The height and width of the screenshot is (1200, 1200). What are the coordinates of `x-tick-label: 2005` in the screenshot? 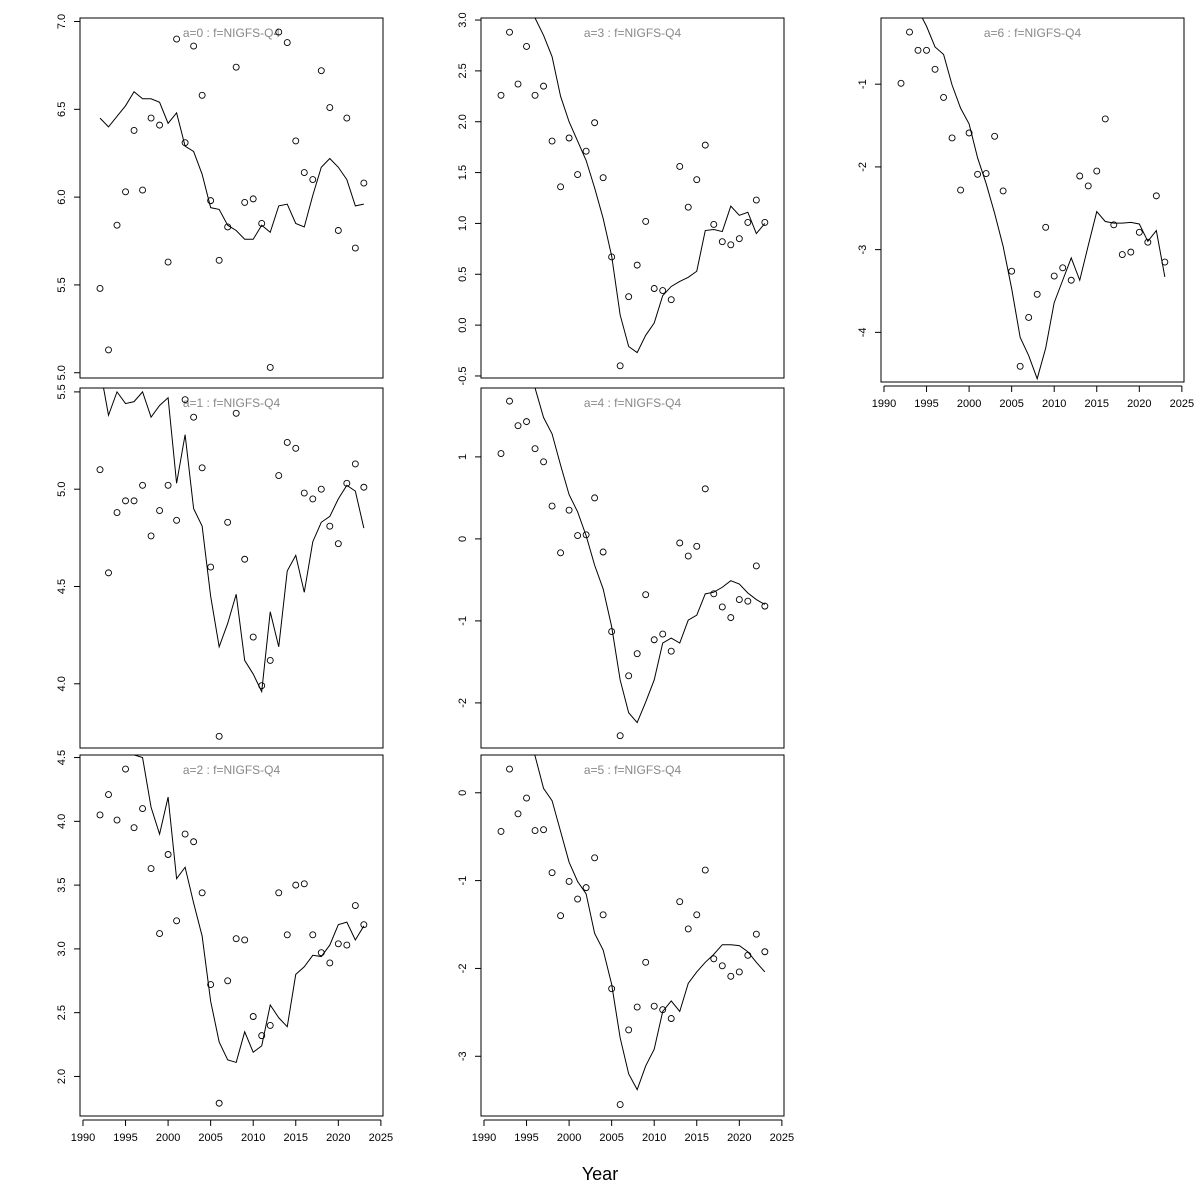 It's located at (1011, 404).